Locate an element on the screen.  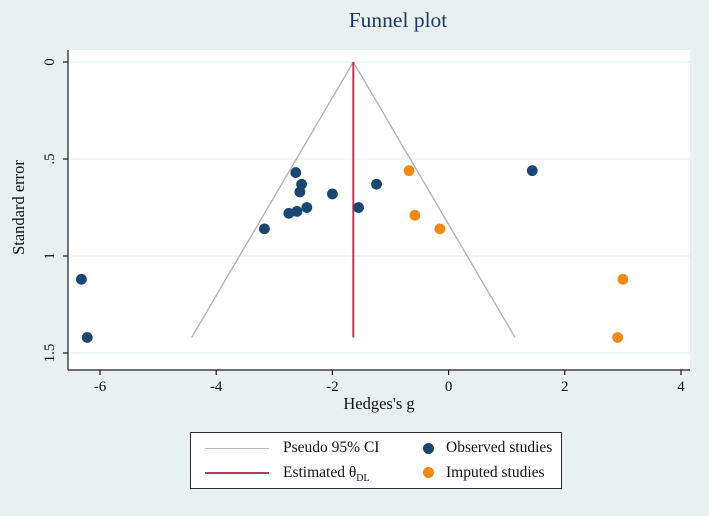
gray-line-swatch-icon is located at coordinates (237, 448).